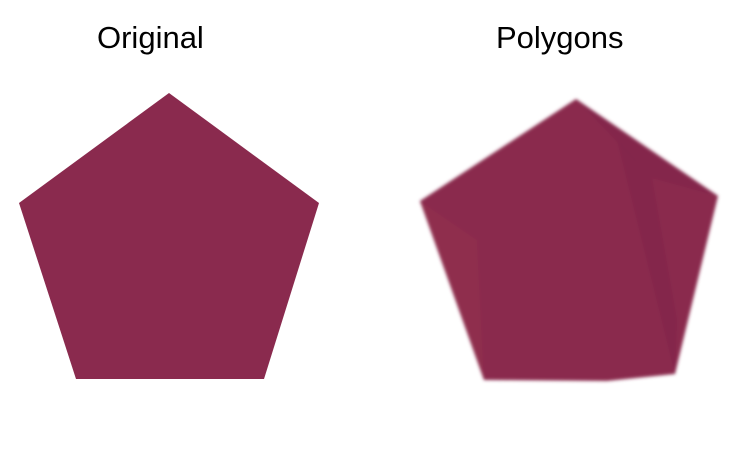 The height and width of the screenshot is (450, 754). I want to click on polygons-title: Polygons, so click(560, 37).